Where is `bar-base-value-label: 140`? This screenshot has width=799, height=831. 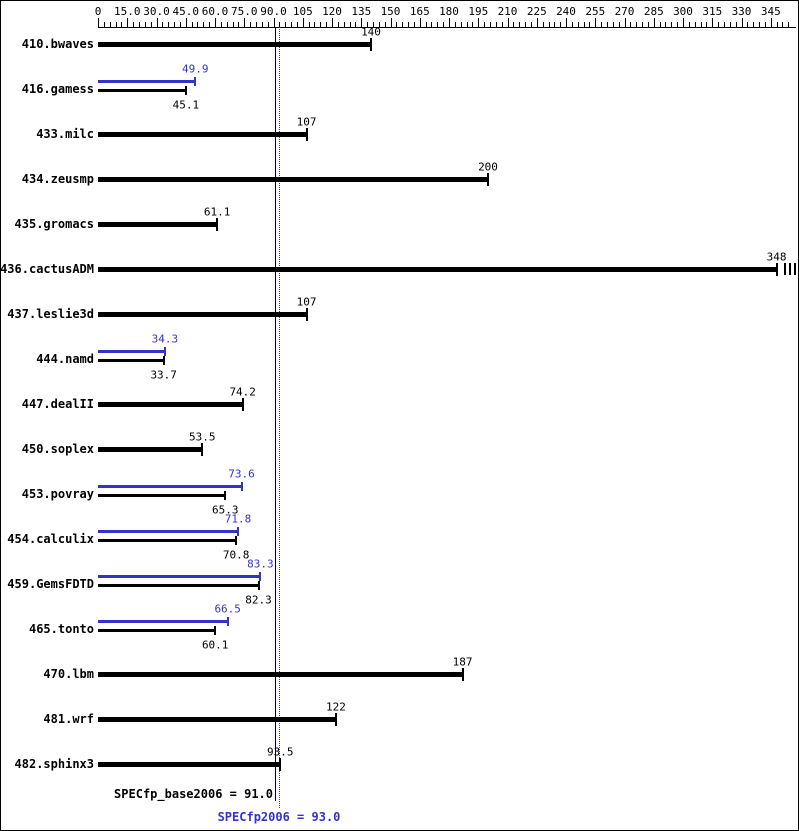
bar-base-value-label: 140 is located at coordinates (371, 32).